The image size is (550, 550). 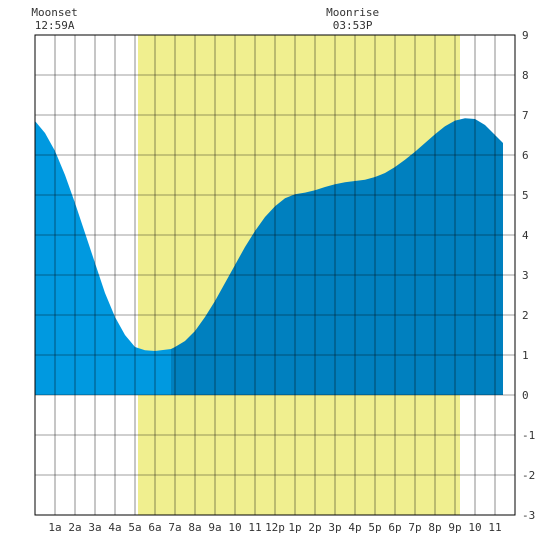 What do you see at coordinates (525, 315) in the screenshot?
I see `y-tick-label: 2` at bounding box center [525, 315].